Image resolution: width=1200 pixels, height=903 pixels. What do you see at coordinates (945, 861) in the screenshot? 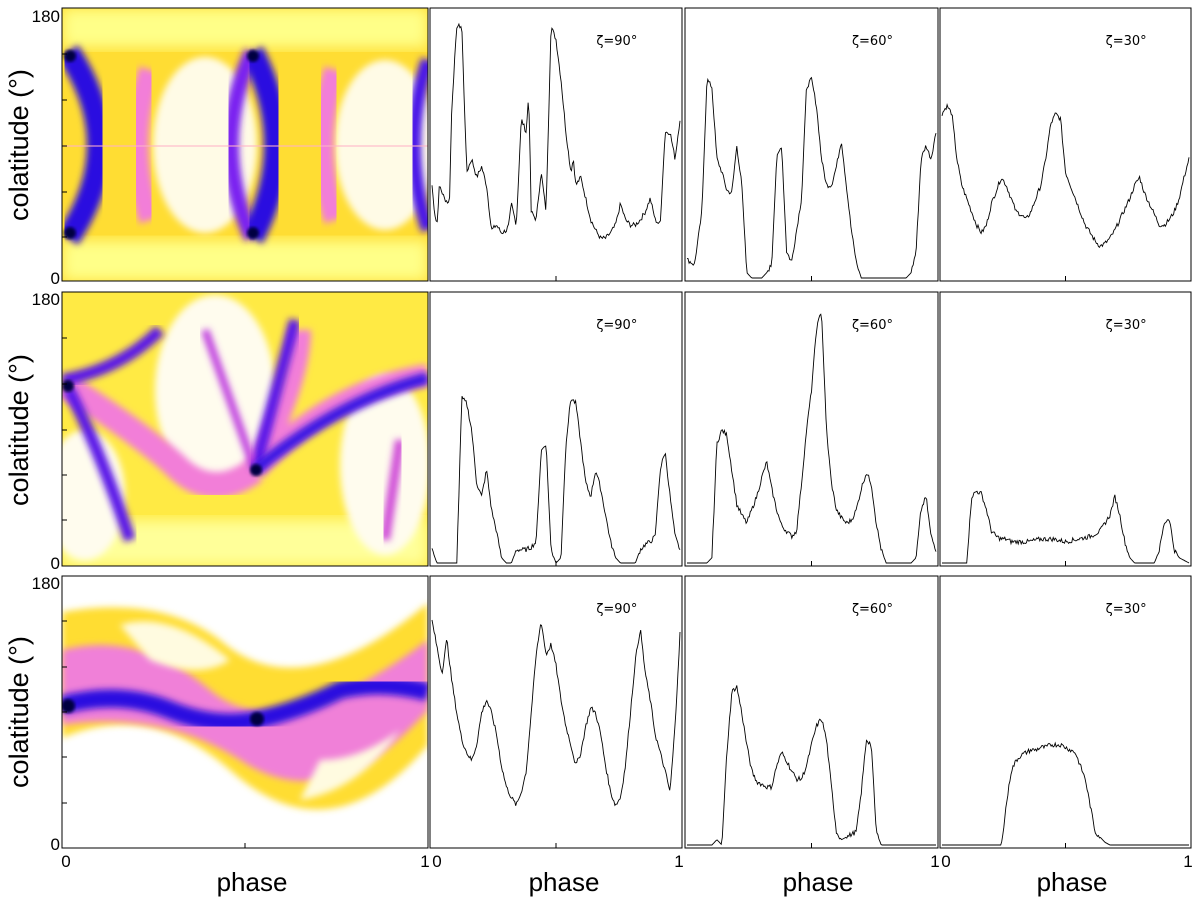
I see `profile-3-xtick-0: 0` at bounding box center [945, 861].